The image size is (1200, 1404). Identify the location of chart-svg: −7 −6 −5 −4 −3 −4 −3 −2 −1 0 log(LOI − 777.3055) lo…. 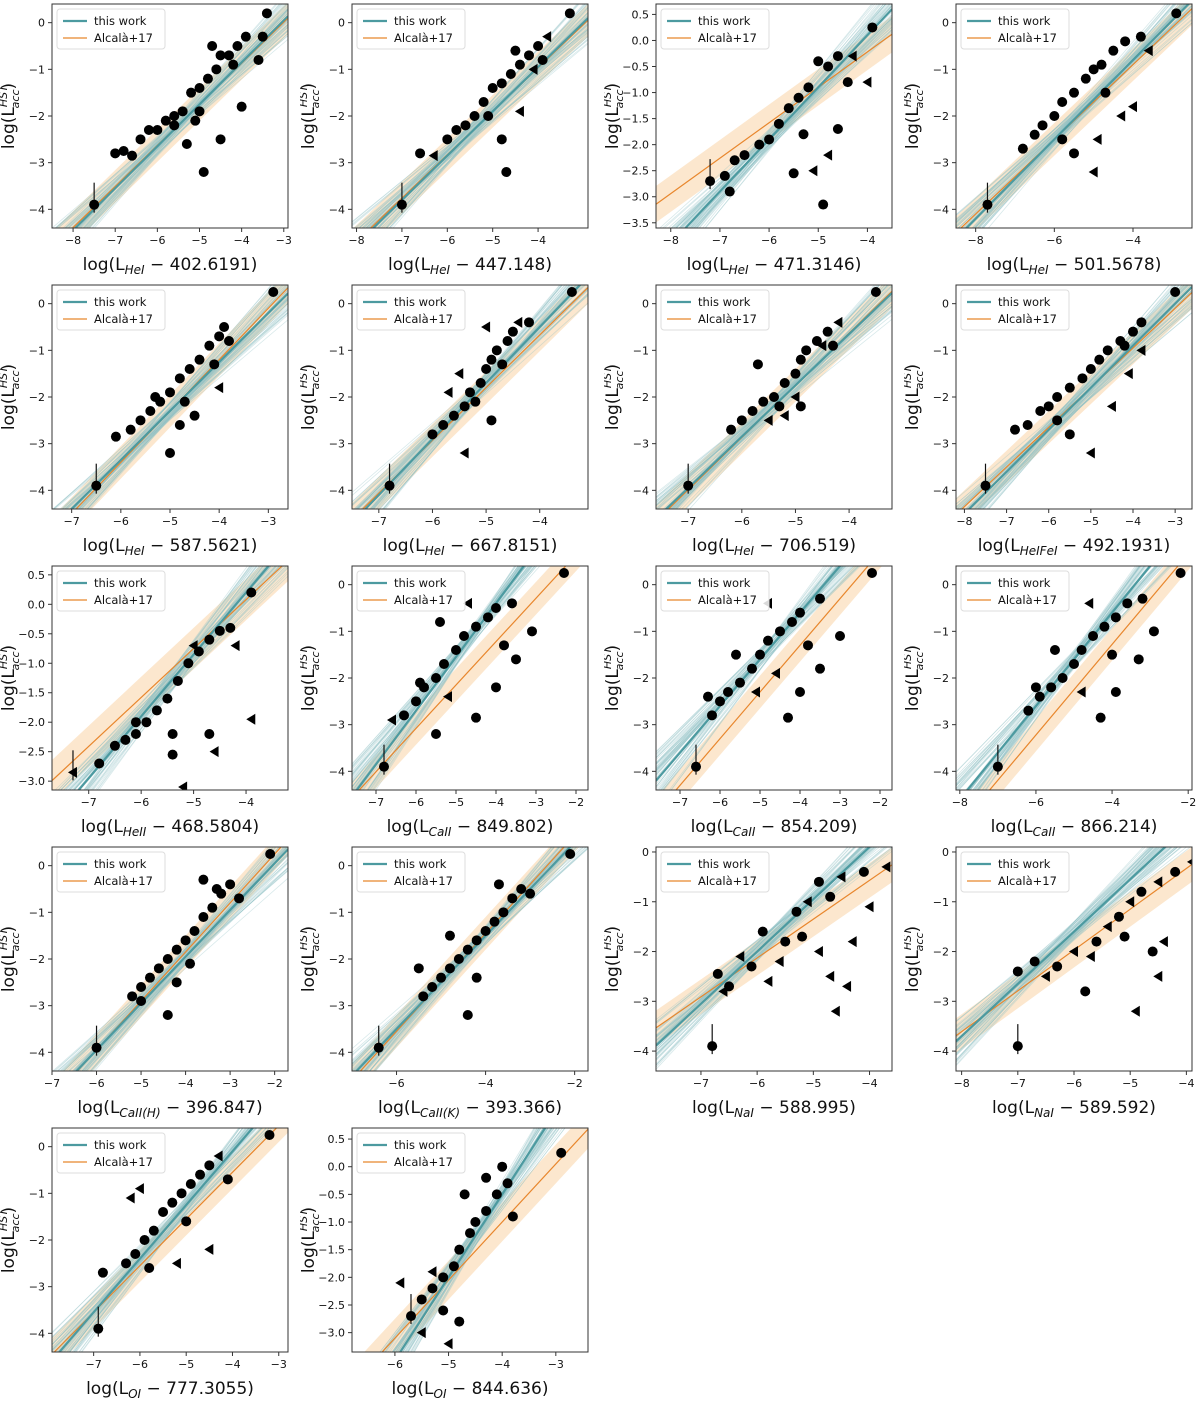
(144, 1264).